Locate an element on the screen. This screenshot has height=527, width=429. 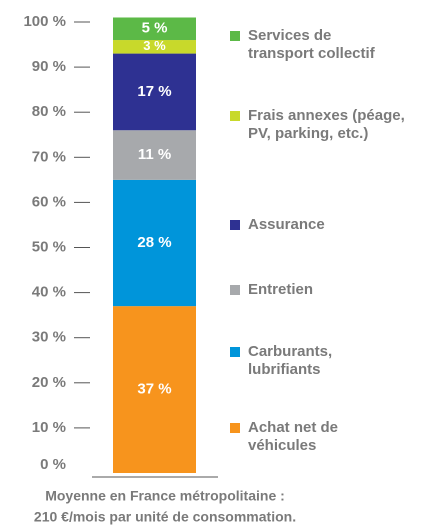
y-tick-label: 0 % is located at coordinates (53, 464).